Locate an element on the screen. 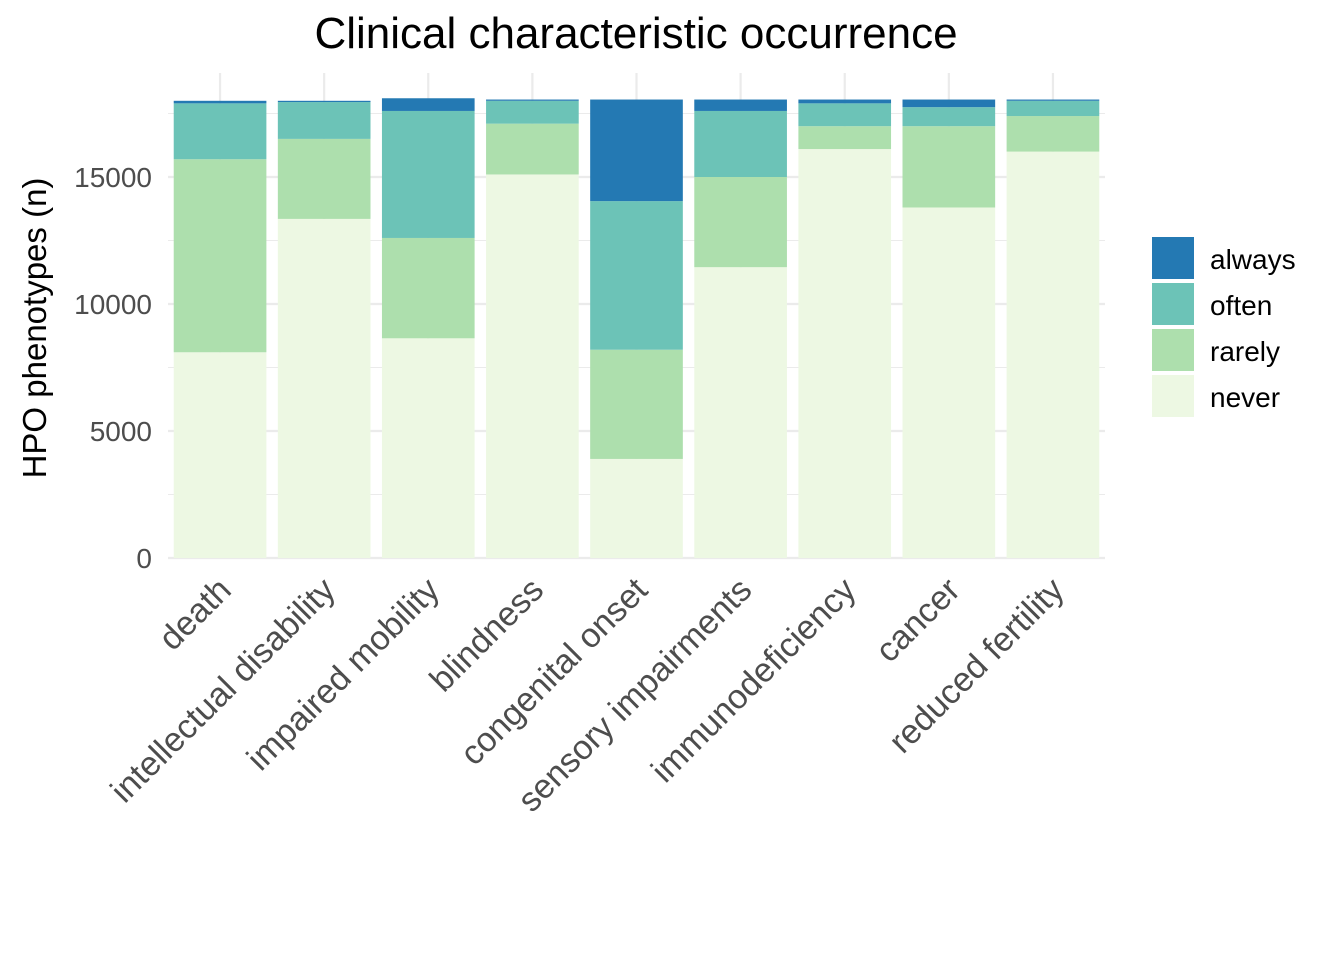  chart-title: Clinical characteristic occurrence is located at coordinates (635, 33).